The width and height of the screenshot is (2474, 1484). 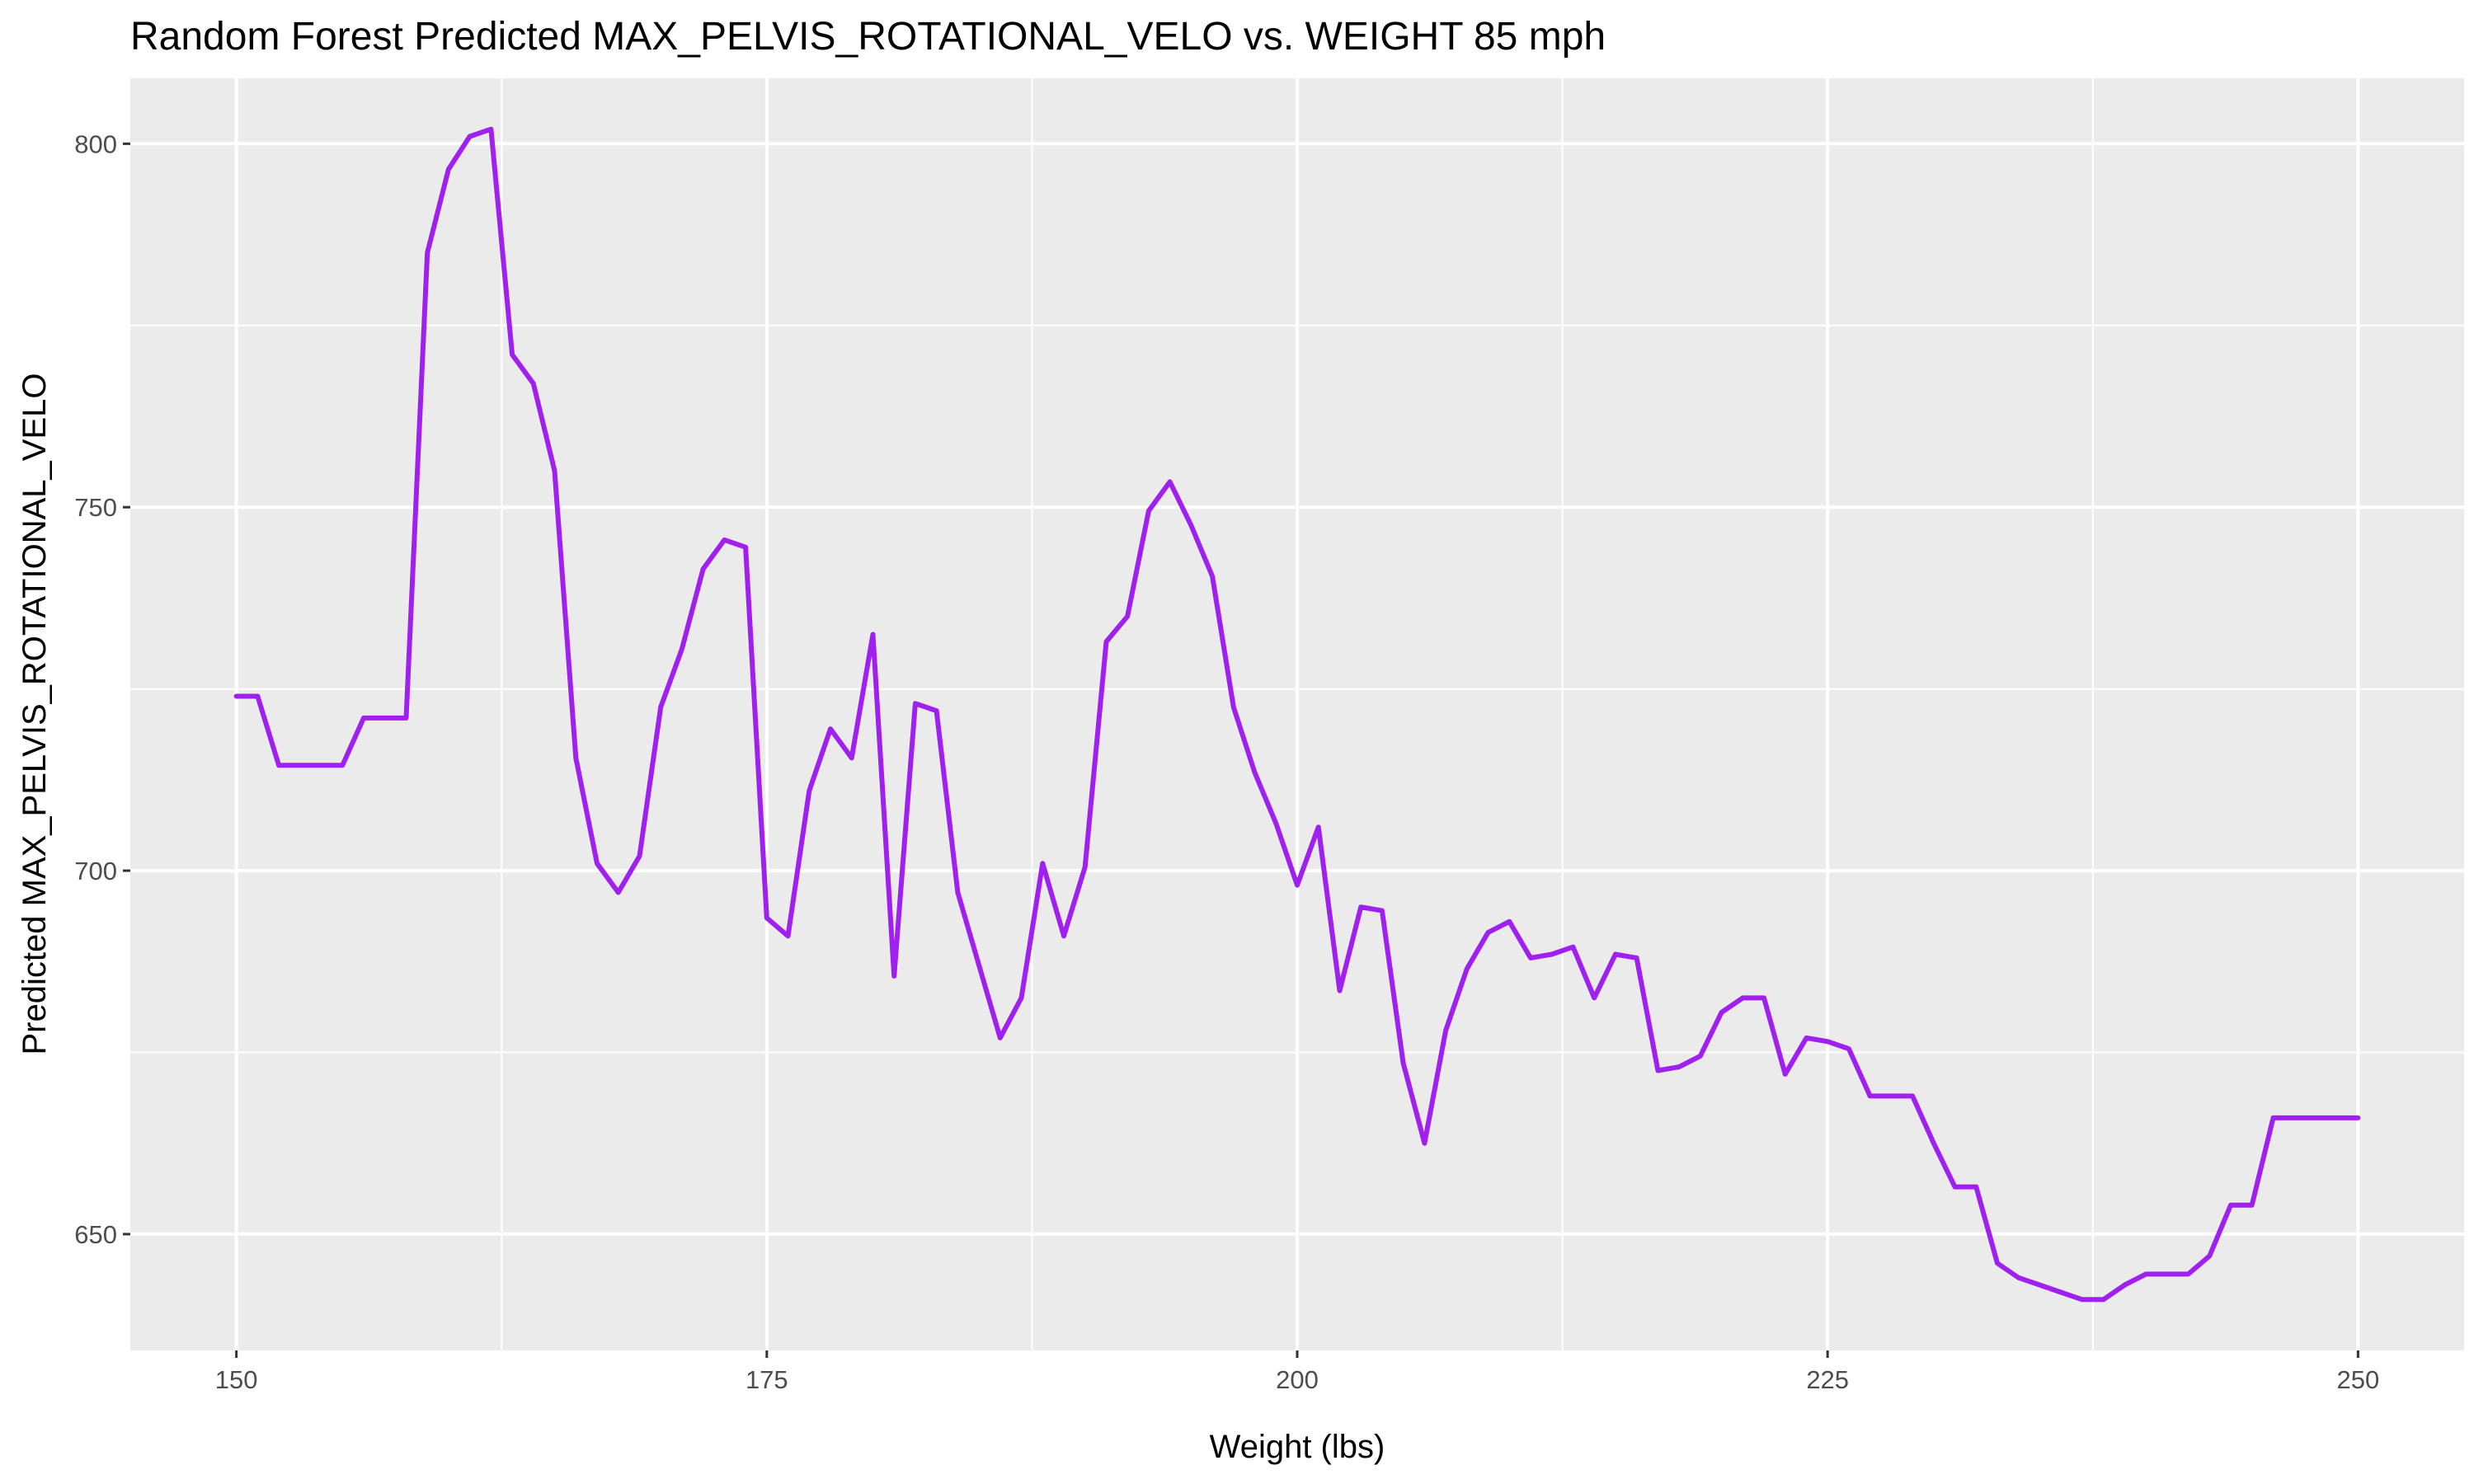 What do you see at coordinates (95, 508) in the screenshot?
I see `y-tick-label: 750` at bounding box center [95, 508].